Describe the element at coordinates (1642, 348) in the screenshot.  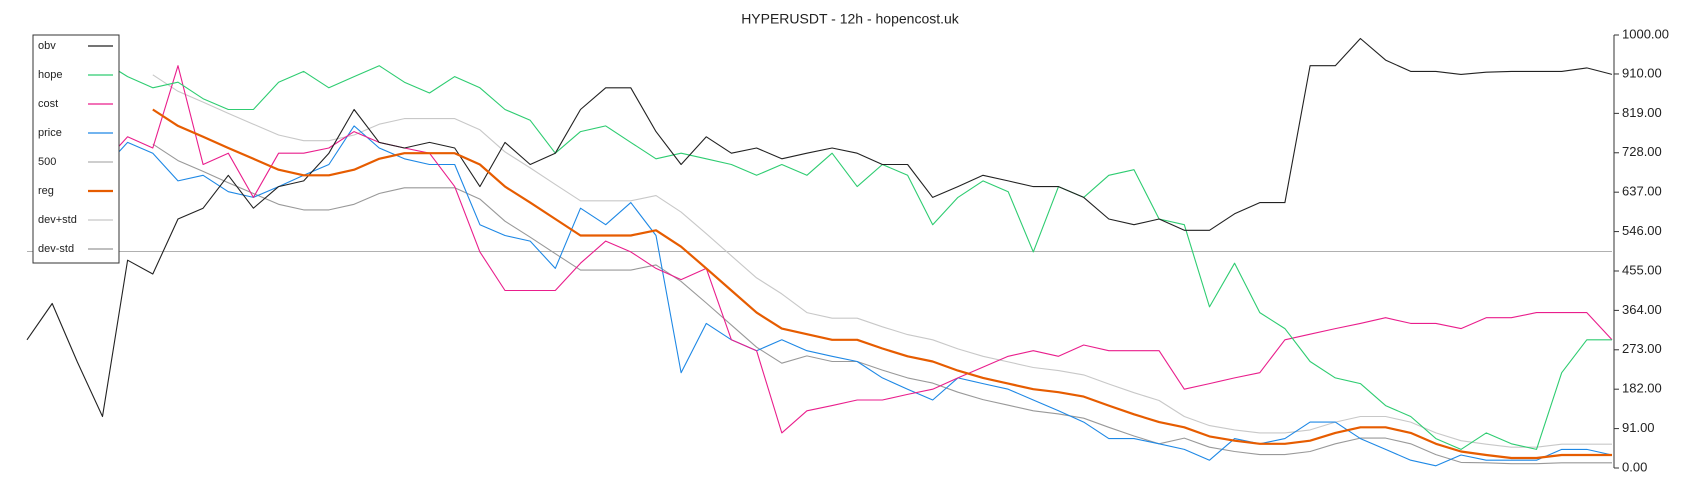
I see `y-tick-label: 273.00` at that location.